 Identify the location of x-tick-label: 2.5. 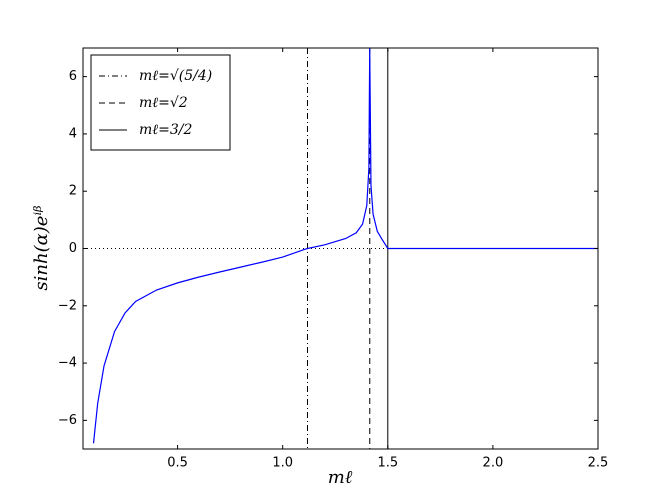
(598, 463).